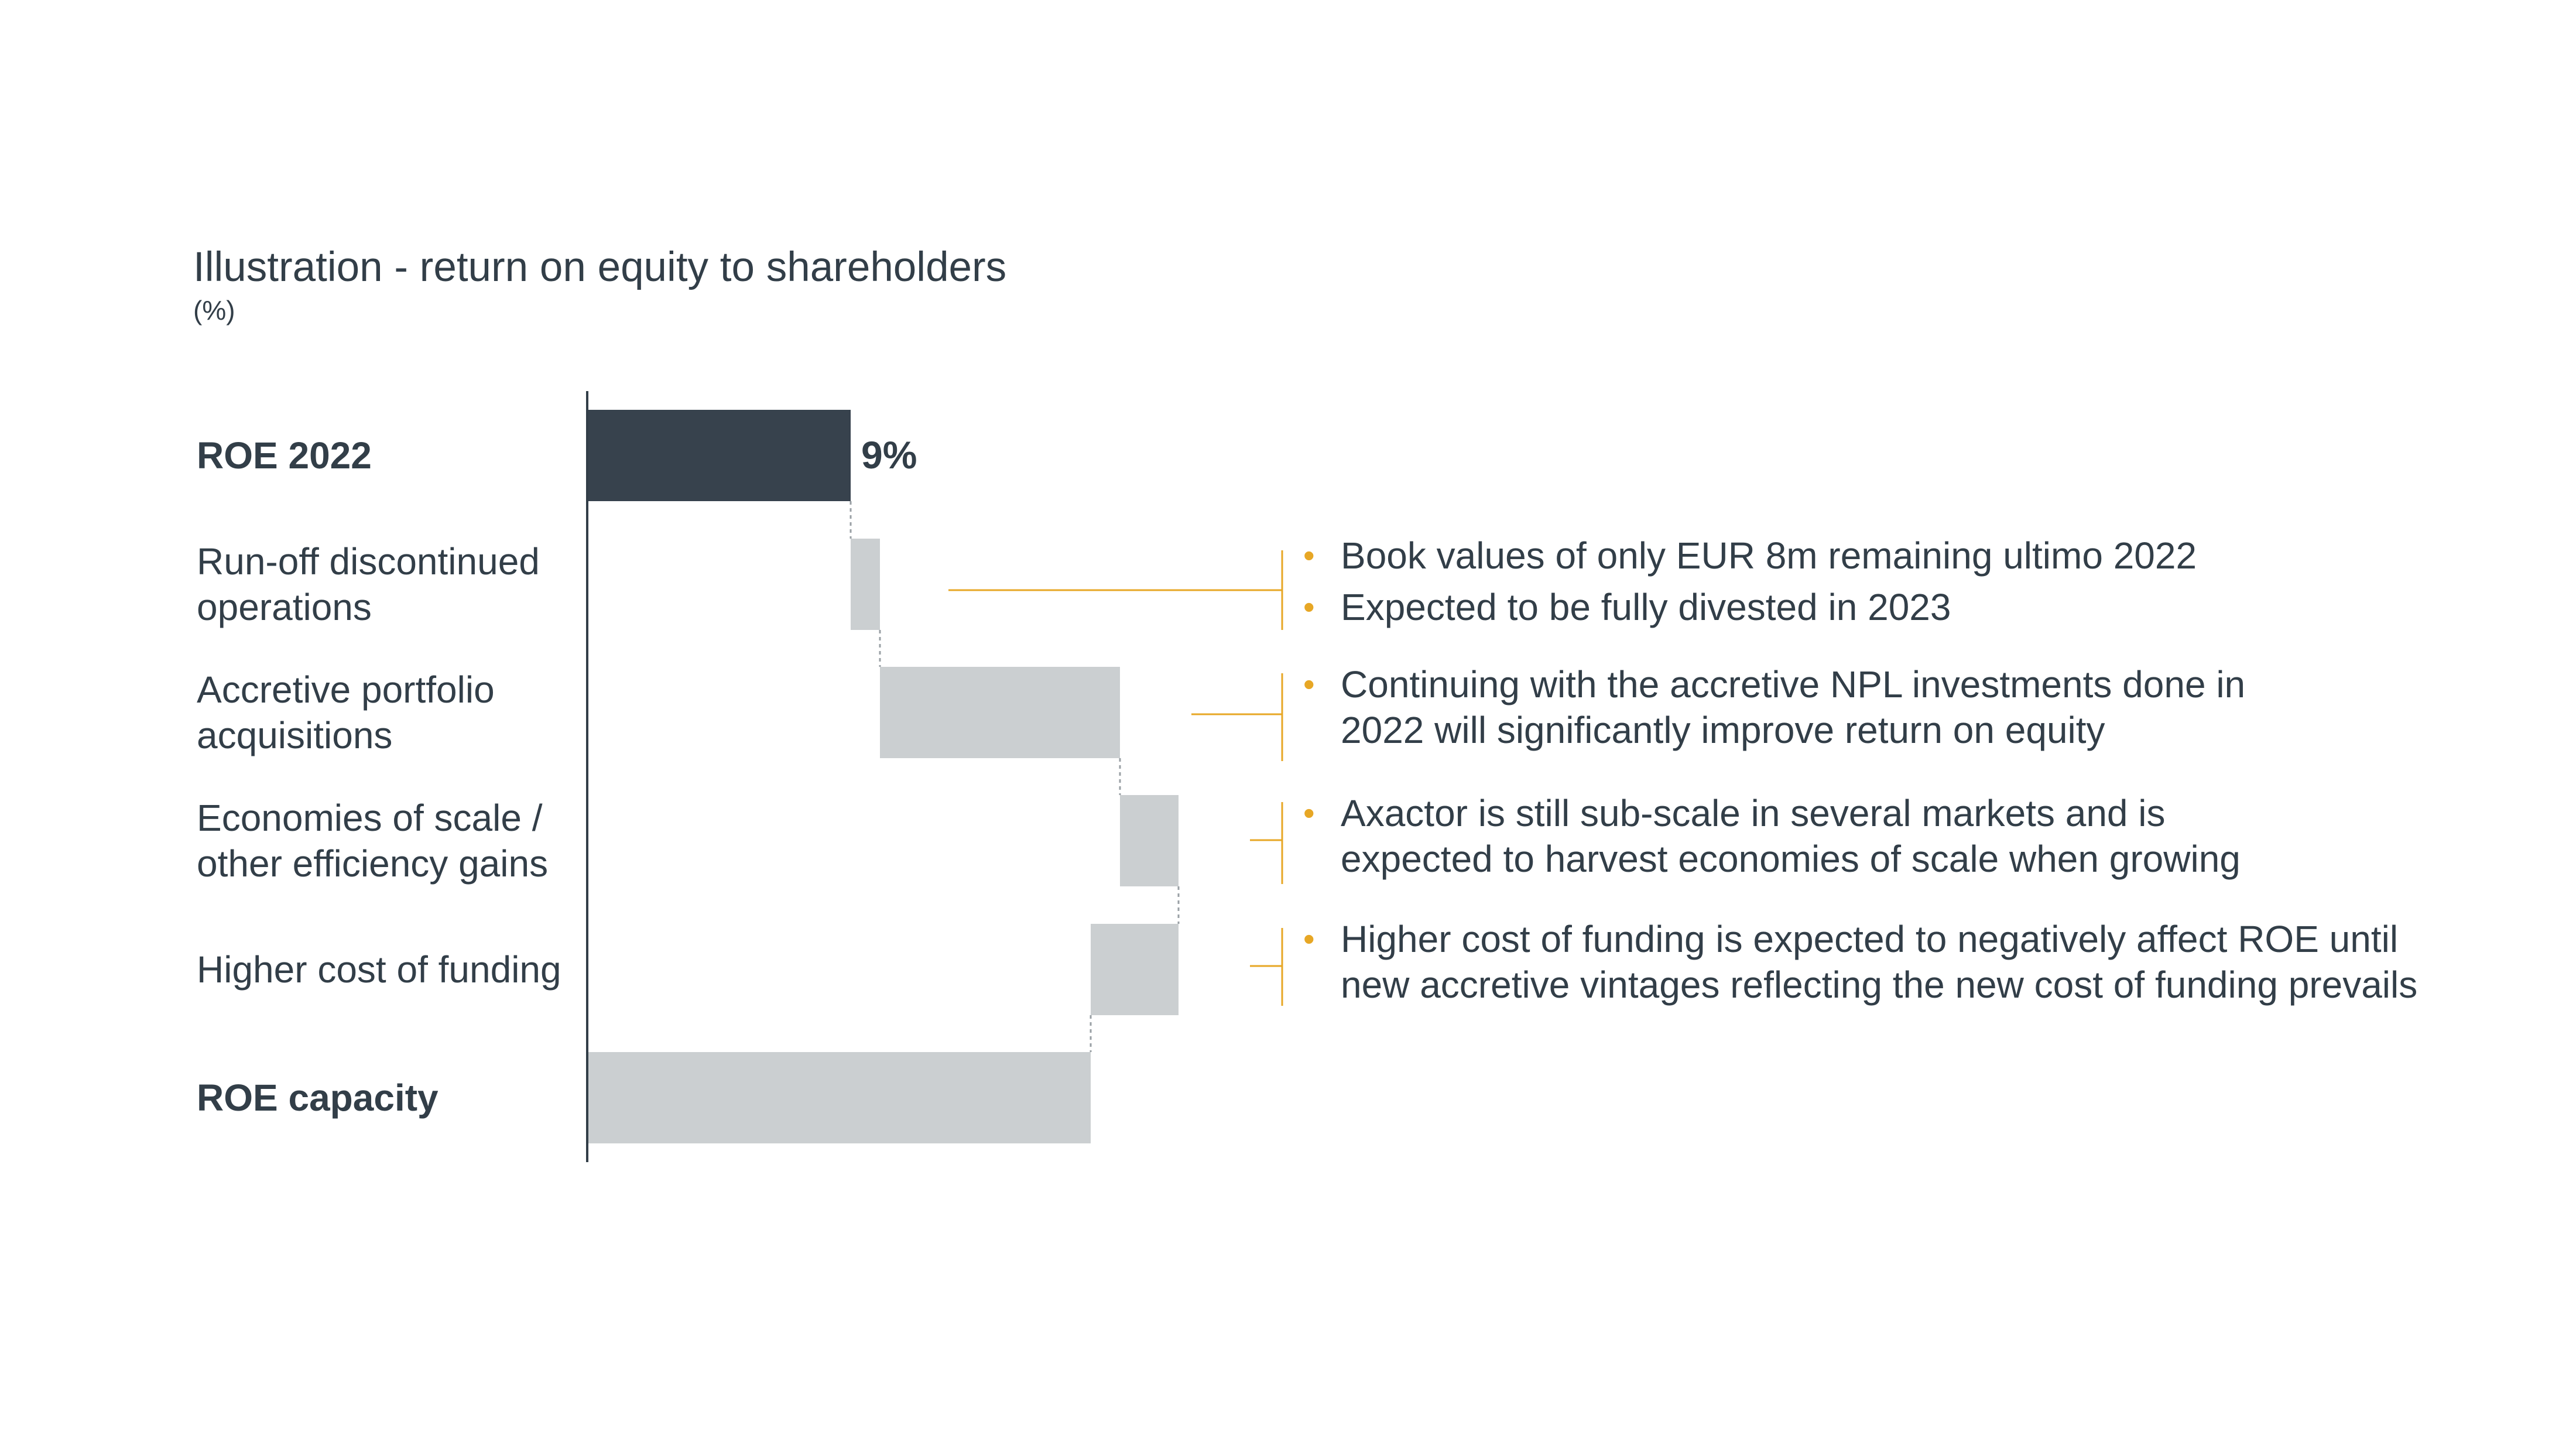 The height and width of the screenshot is (1449, 2576). What do you see at coordinates (889, 455) in the screenshot?
I see `bar-value-label: 9%` at bounding box center [889, 455].